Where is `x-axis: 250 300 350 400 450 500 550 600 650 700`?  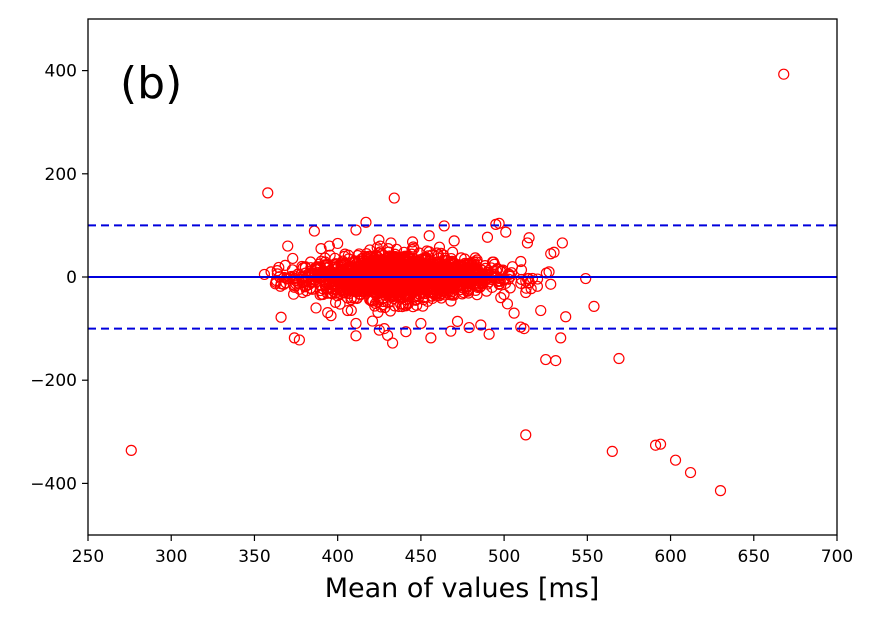 x-axis: 250 300 350 400 450 500 550 600 650 700 is located at coordinates (462, 551).